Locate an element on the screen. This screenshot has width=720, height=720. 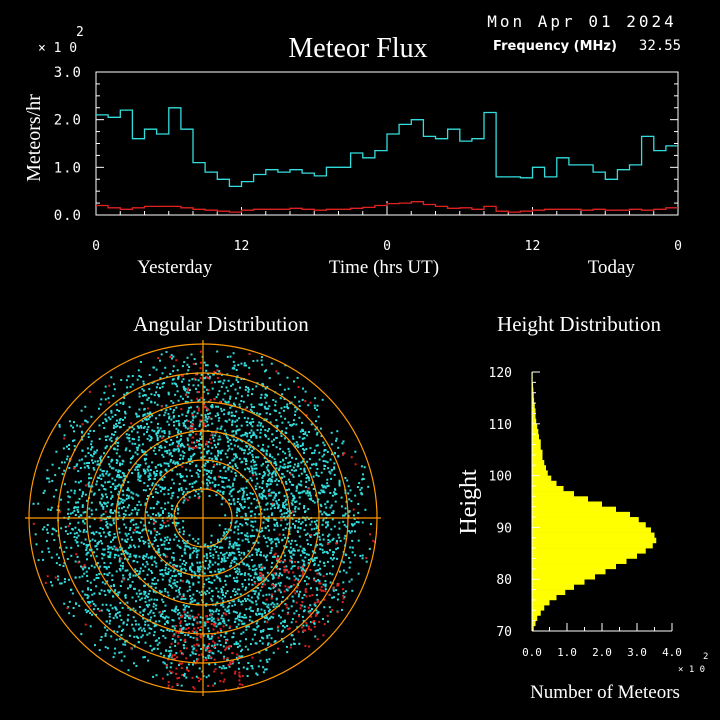
flux-scale-base: × 1 0 is located at coordinates (57, 48).